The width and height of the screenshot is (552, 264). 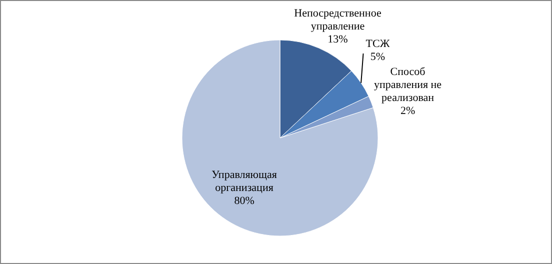 I want to click on slice-label: Непосредственное управление, so click(x=338, y=20).